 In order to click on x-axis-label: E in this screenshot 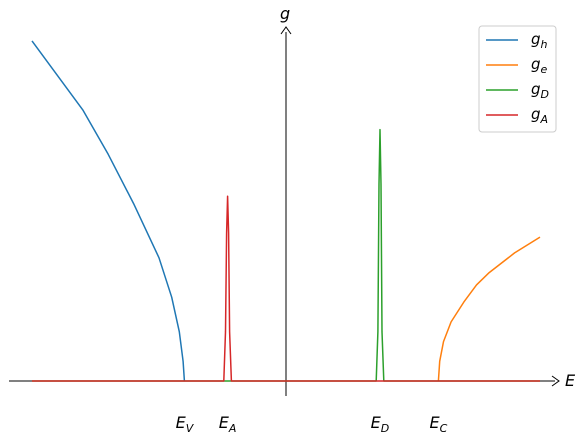, I will do `click(570, 380)`.